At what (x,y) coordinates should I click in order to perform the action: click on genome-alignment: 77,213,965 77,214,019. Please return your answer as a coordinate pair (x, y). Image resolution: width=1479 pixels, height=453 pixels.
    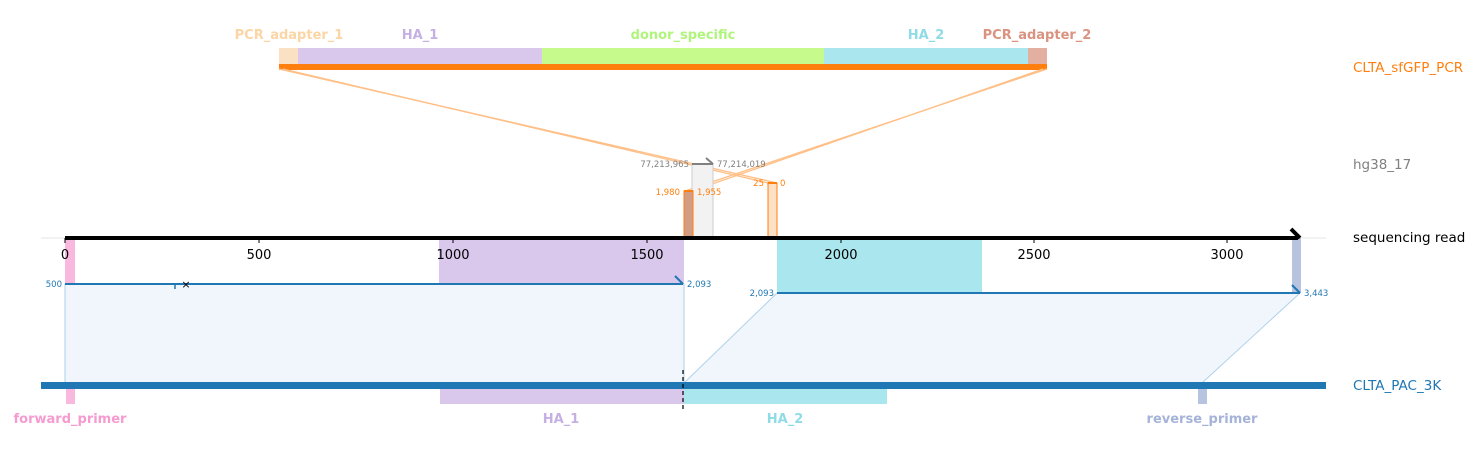
    Looking at the image, I should click on (703, 198).